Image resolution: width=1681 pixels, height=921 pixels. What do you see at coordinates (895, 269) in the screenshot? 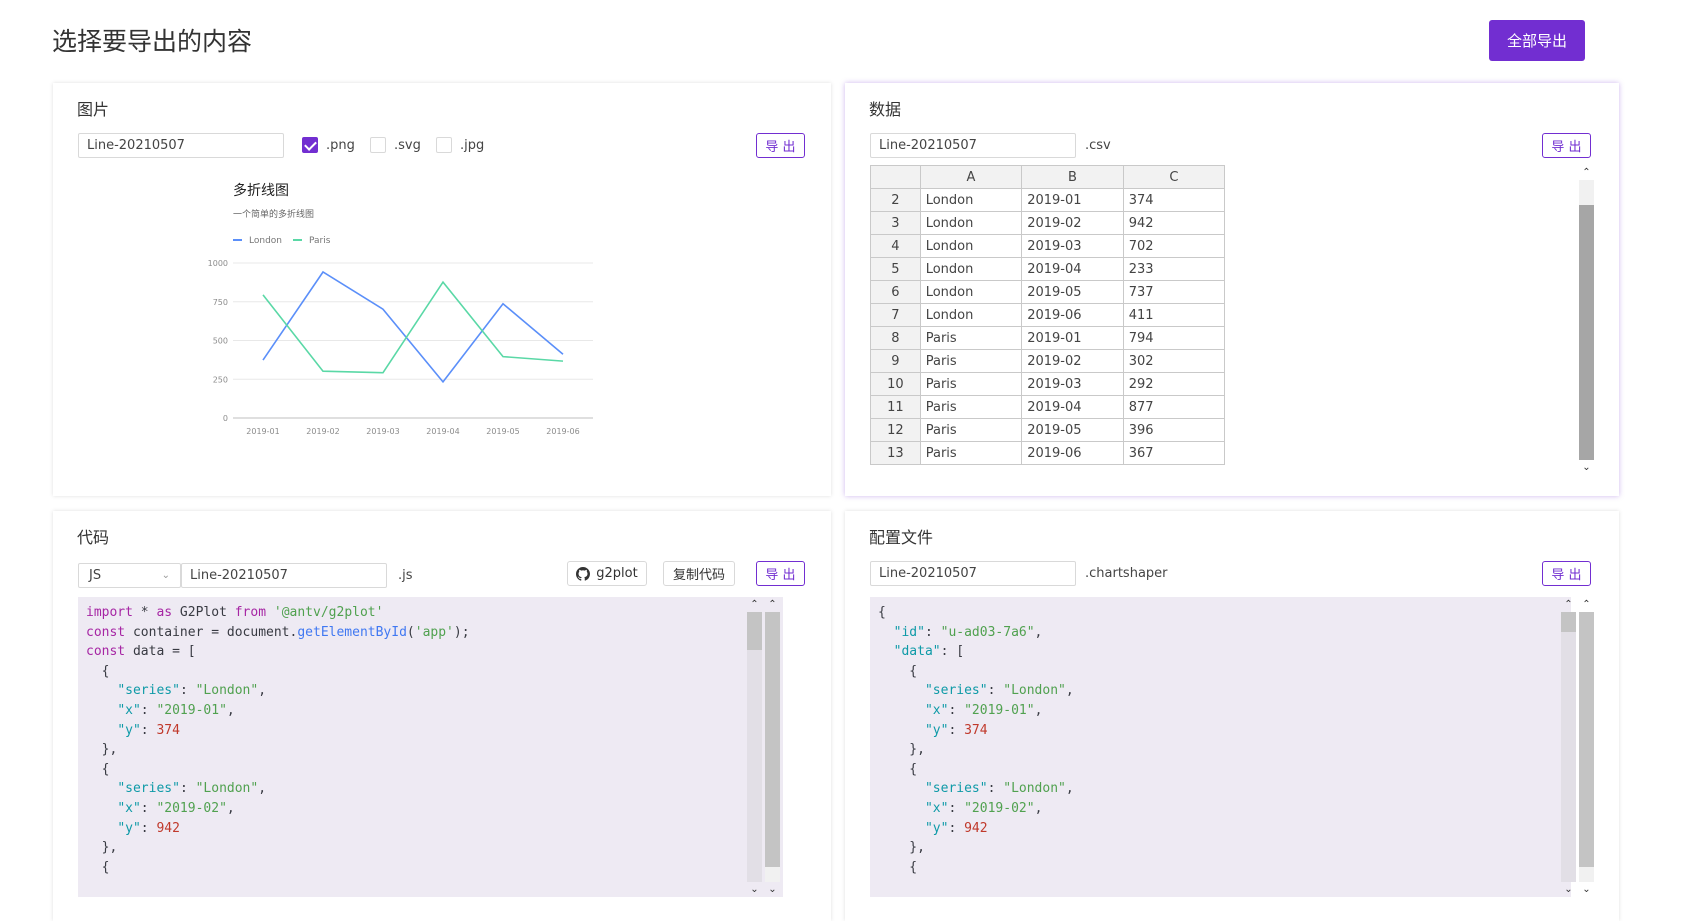
I see `row-number: 5` at bounding box center [895, 269].